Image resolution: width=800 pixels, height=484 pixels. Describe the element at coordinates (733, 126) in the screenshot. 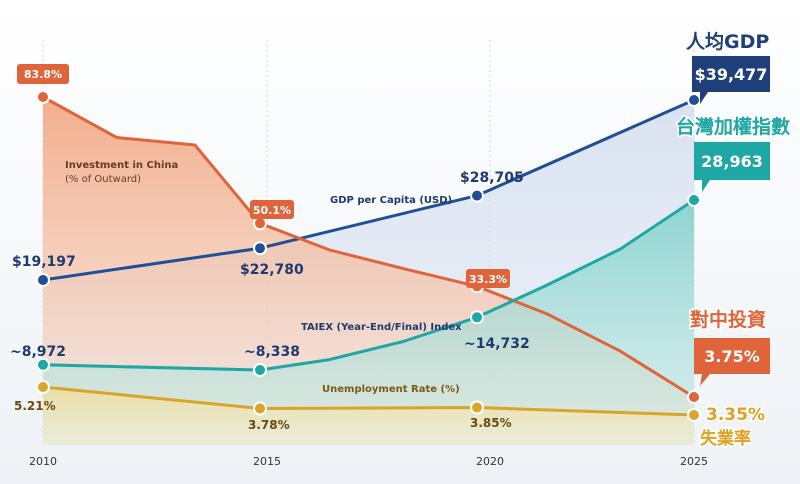

I see `taiex-title-cn: 台灣加權指數` at that location.